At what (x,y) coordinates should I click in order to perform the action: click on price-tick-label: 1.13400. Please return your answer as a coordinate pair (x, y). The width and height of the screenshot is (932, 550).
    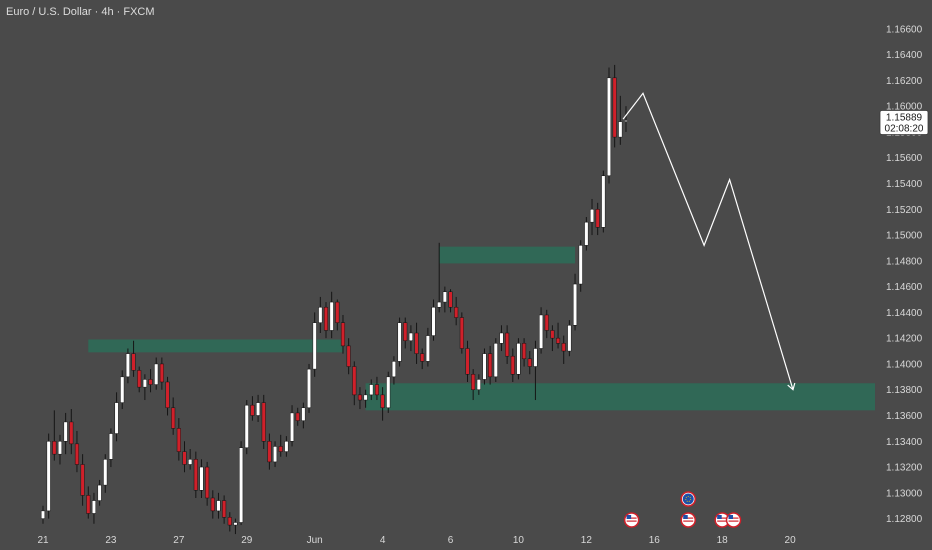
    Looking at the image, I should click on (904, 442).